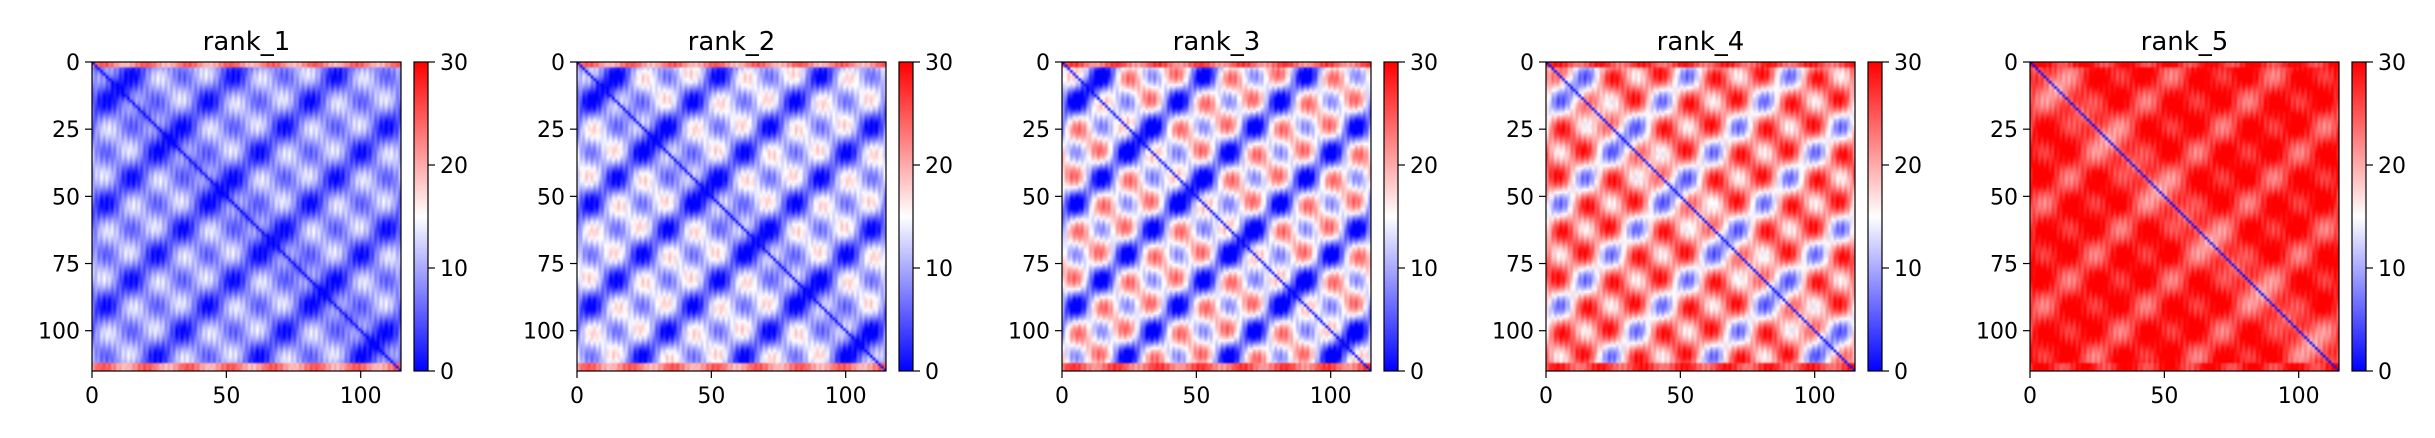  Describe the element at coordinates (2185, 42) in the screenshot. I see `chart-title: rank_5` at that location.